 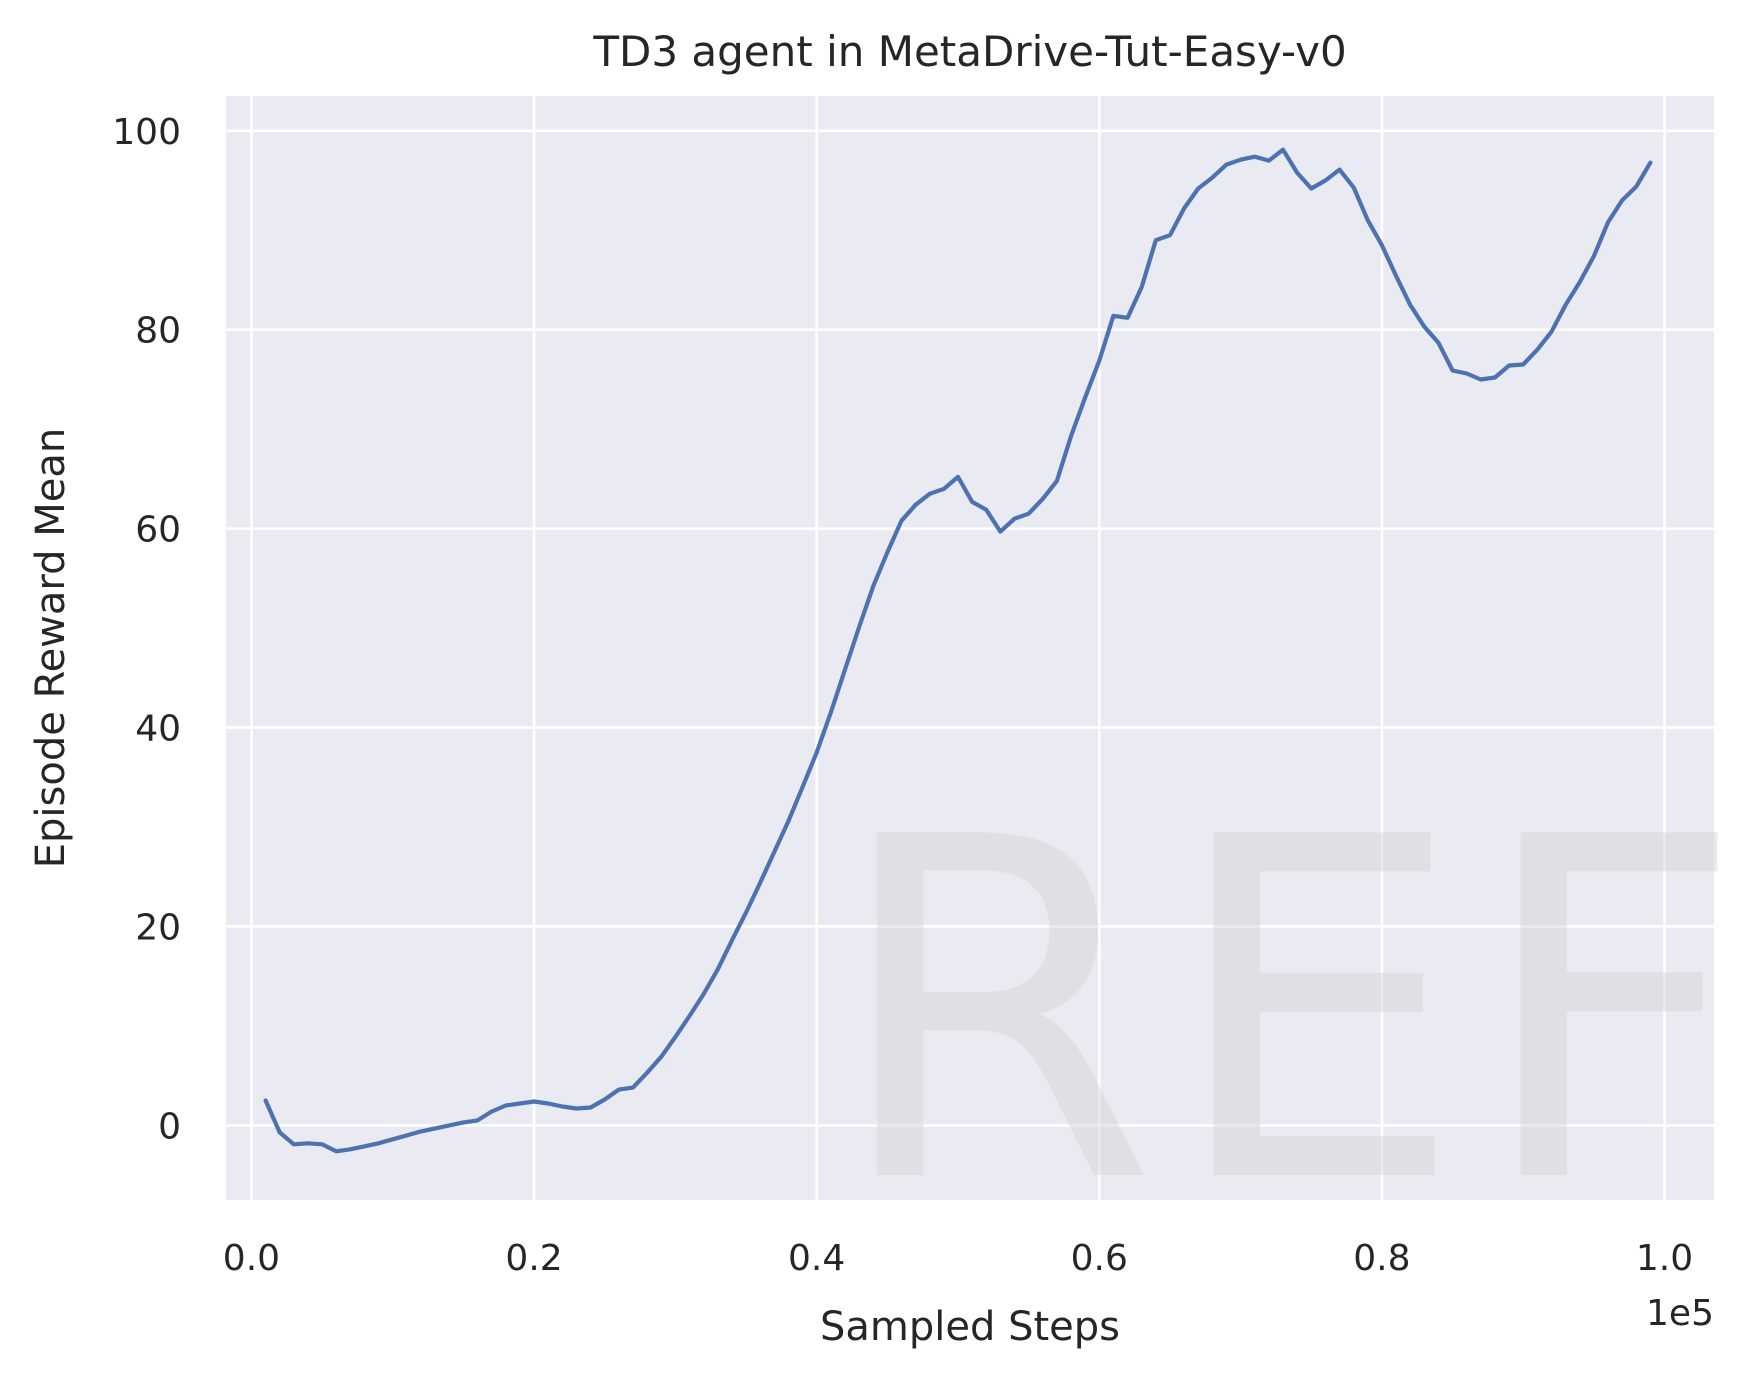 What do you see at coordinates (158, 927) in the screenshot?
I see `y-tick-label: 20` at bounding box center [158, 927].